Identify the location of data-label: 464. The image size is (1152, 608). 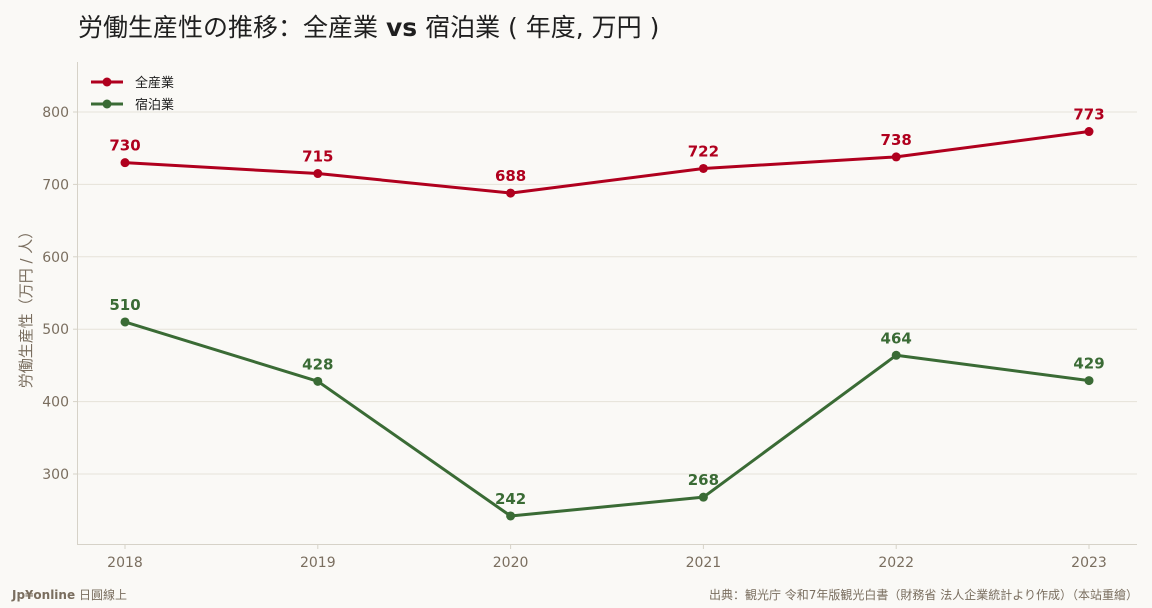
(896, 338).